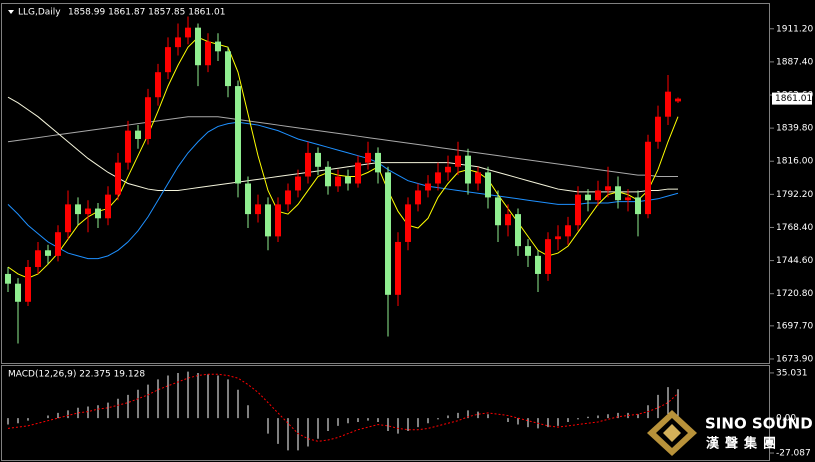 This screenshot has width=815, height=462. What do you see at coordinates (794, 261) in the screenshot?
I see `y-tick-label: 1744.60` at bounding box center [794, 261].